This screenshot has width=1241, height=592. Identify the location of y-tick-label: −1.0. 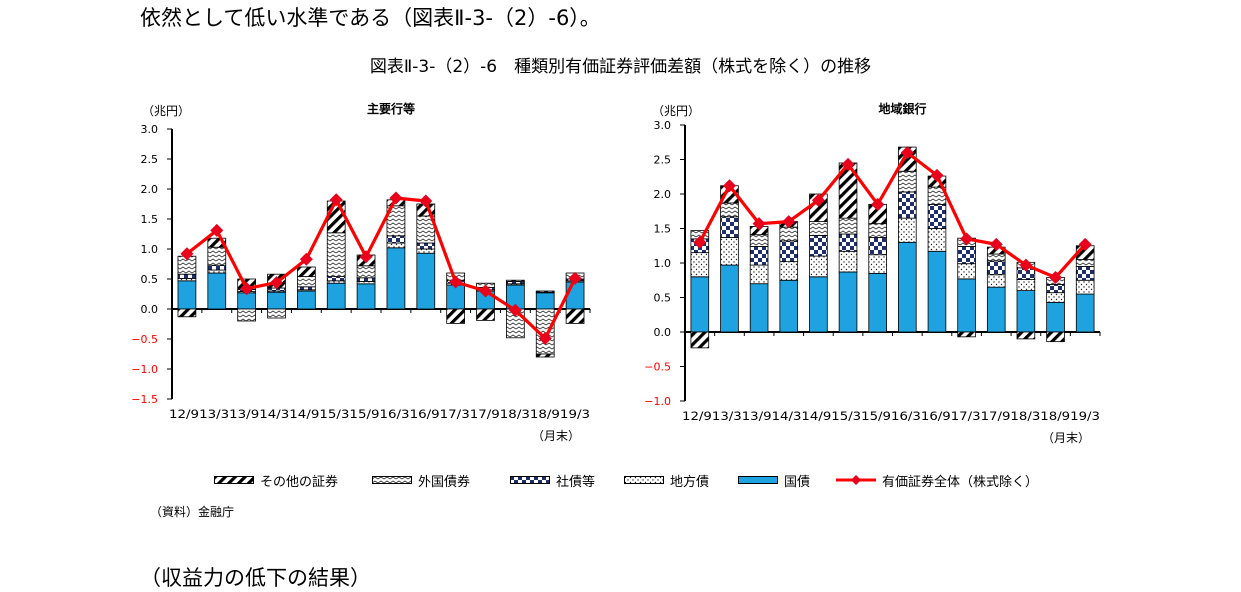
(144, 369).